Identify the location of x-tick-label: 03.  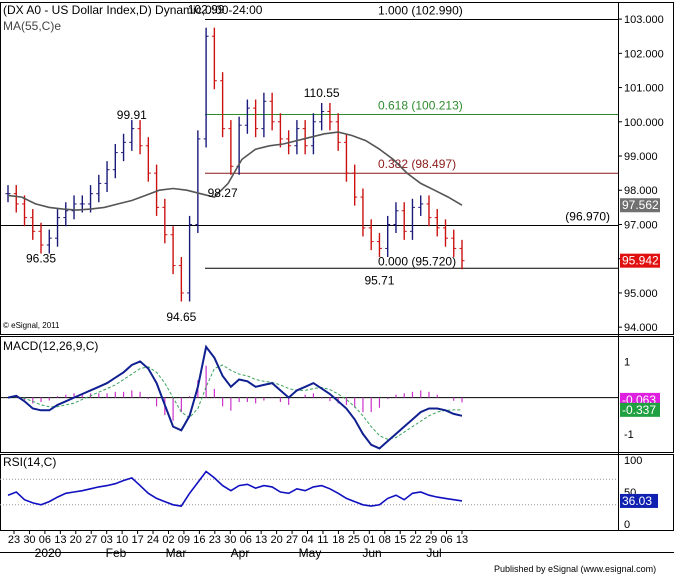
(107, 540).